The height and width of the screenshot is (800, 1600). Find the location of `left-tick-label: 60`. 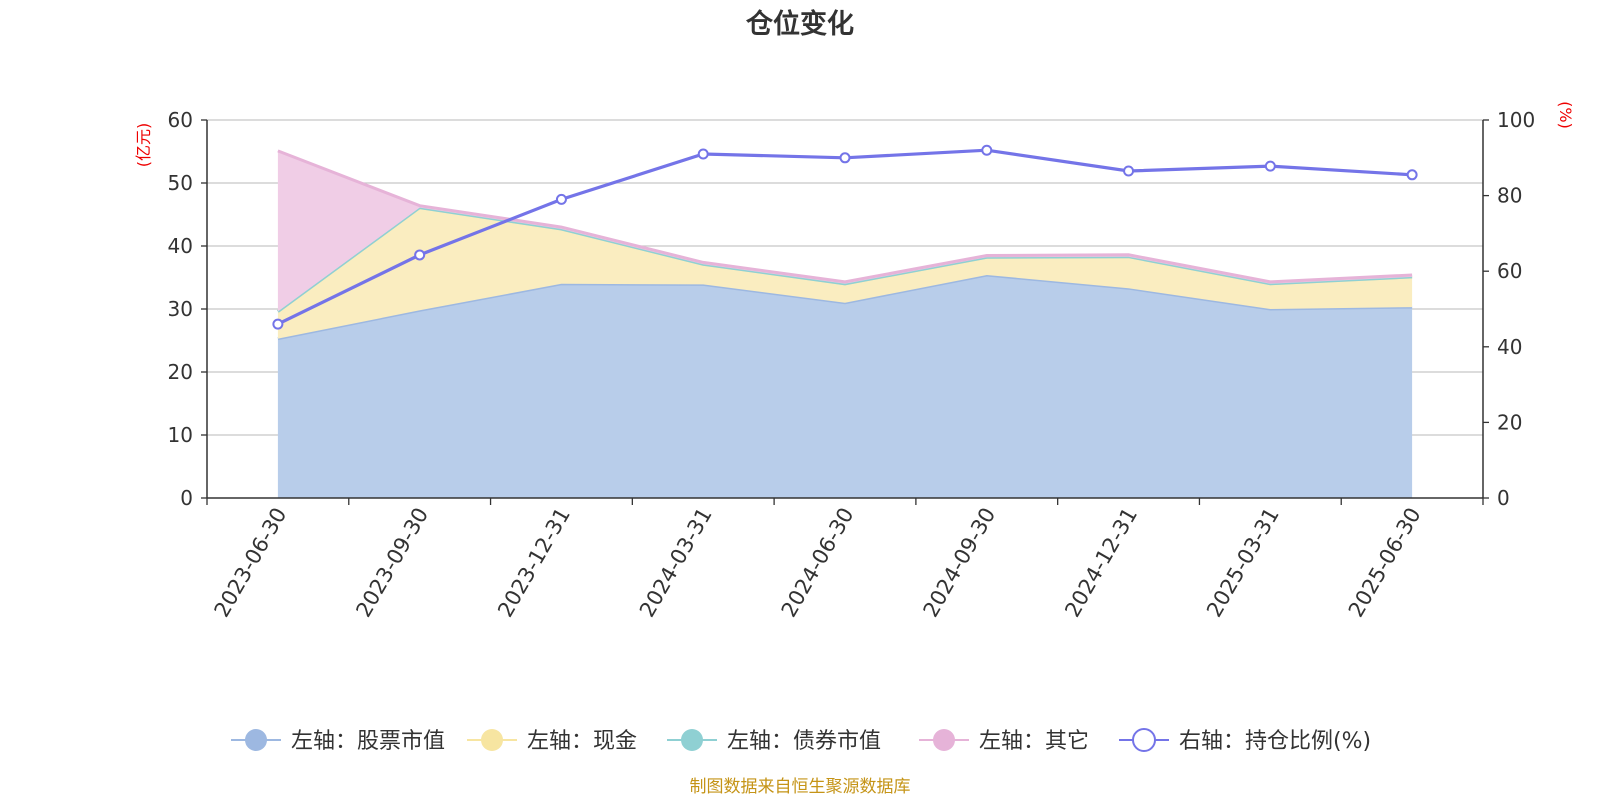

left-tick-label: 60 is located at coordinates (180, 120).